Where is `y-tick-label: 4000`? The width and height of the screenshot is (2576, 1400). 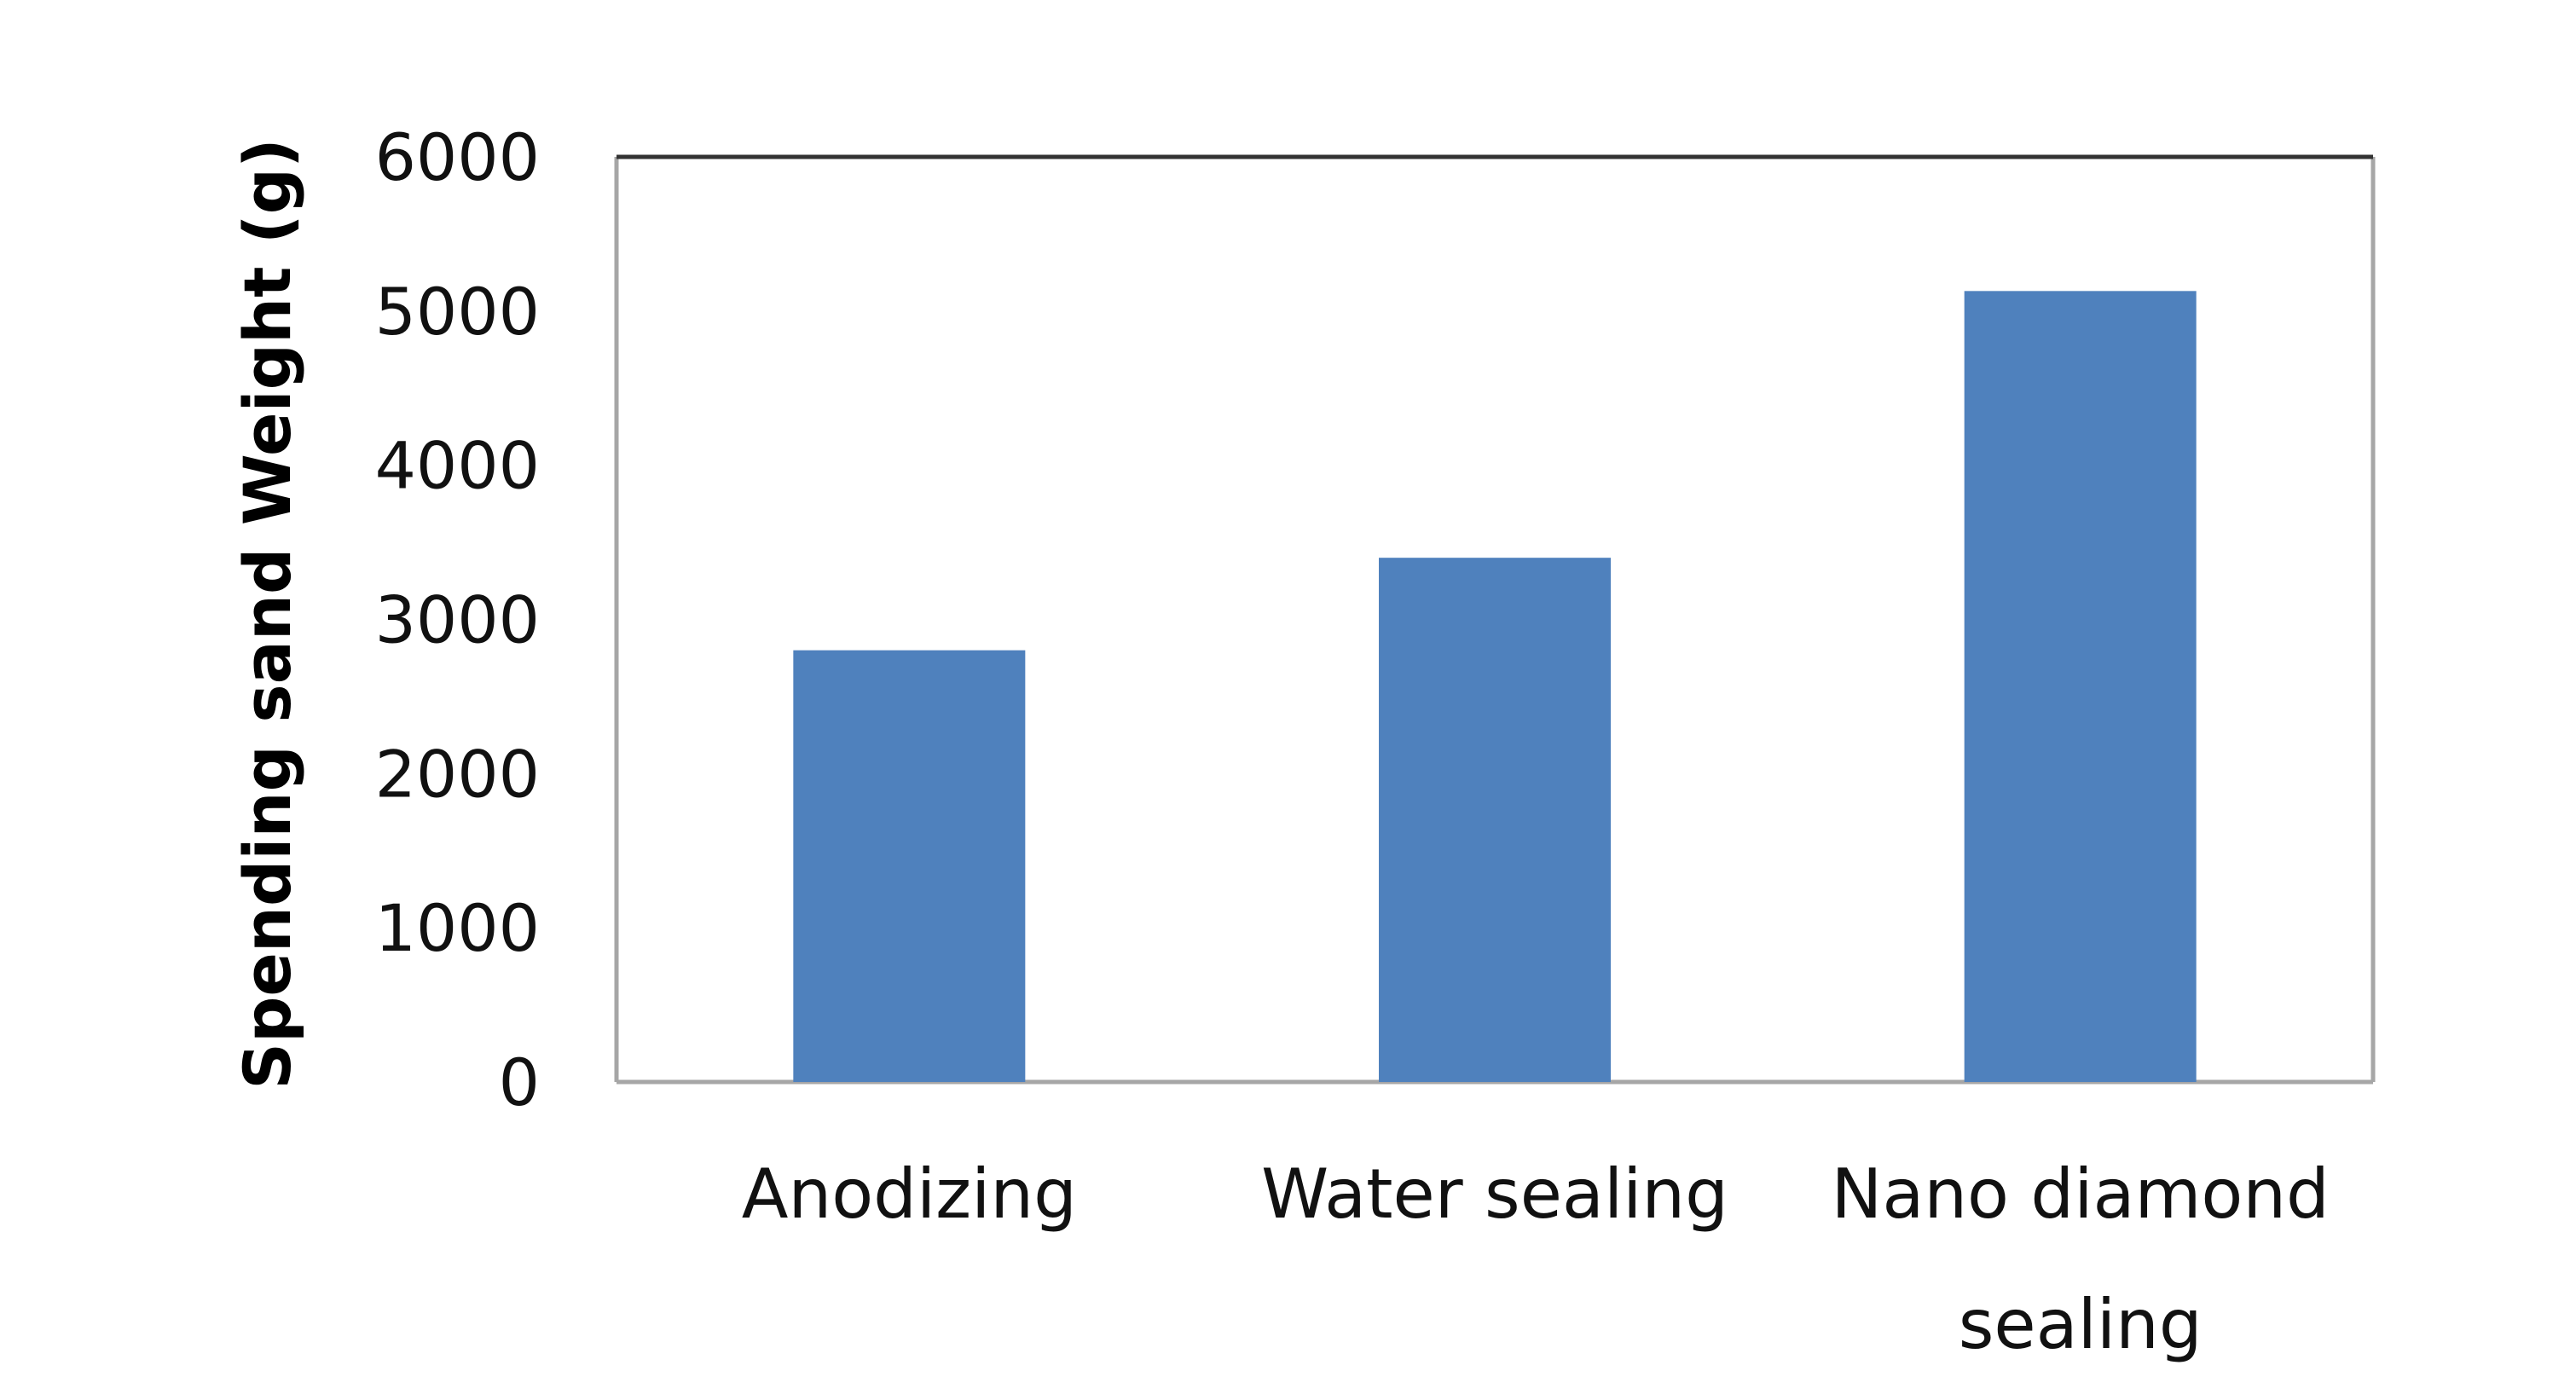 y-tick-label: 4000 is located at coordinates (457, 466).